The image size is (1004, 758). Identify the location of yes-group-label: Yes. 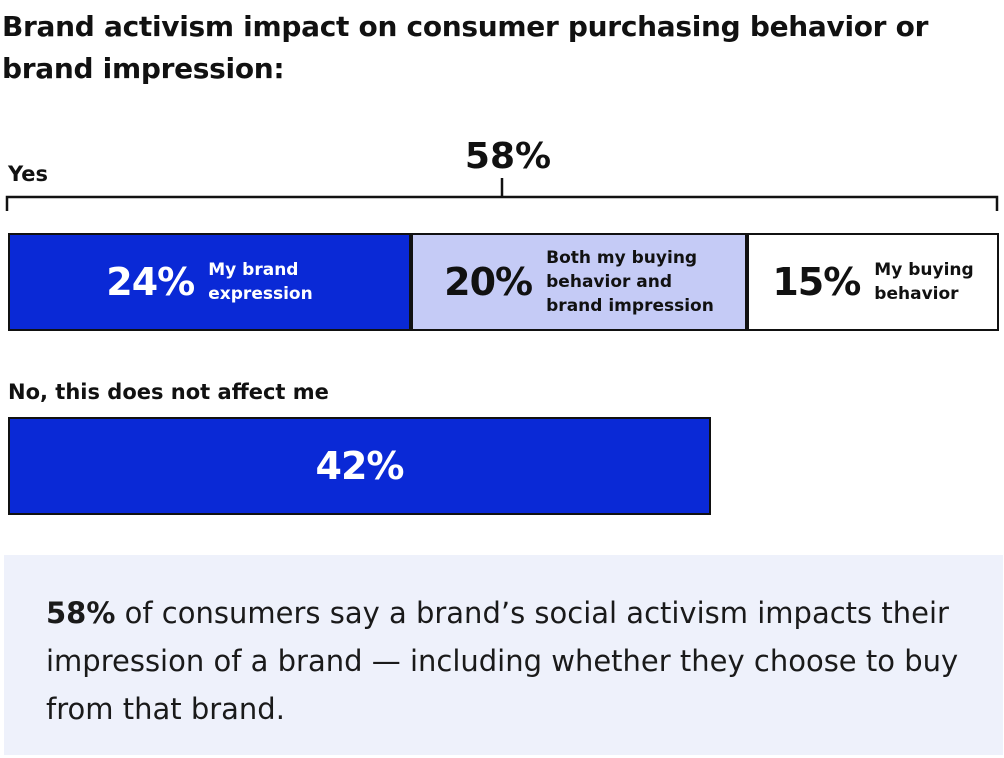
(28, 174).